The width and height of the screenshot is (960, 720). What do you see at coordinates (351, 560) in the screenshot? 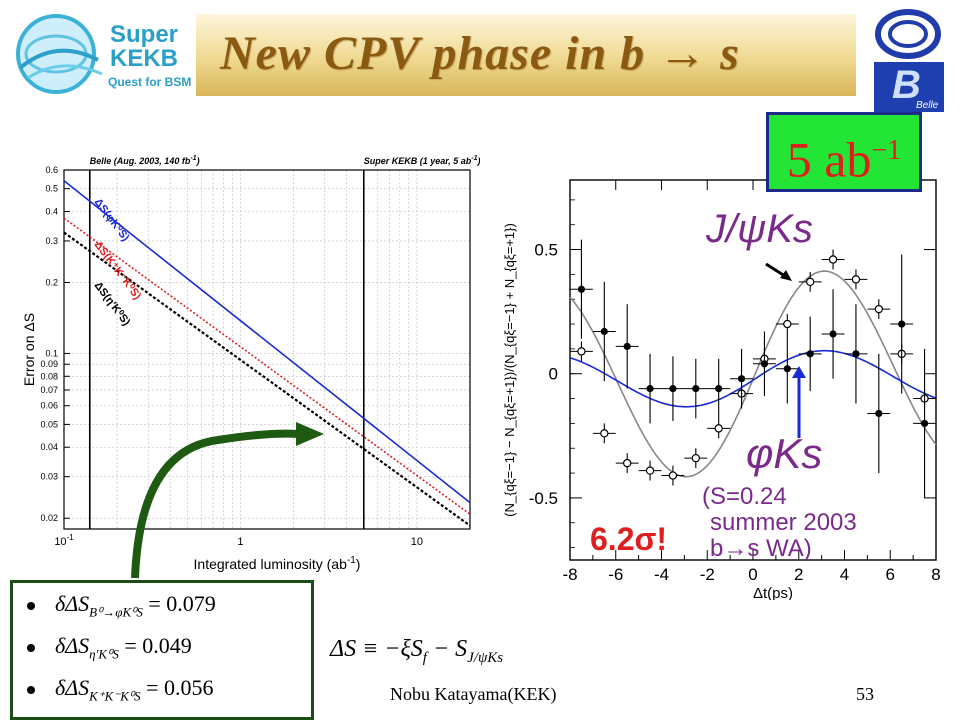
I see `x-axis-label-exponent: -1` at bounding box center [351, 560].